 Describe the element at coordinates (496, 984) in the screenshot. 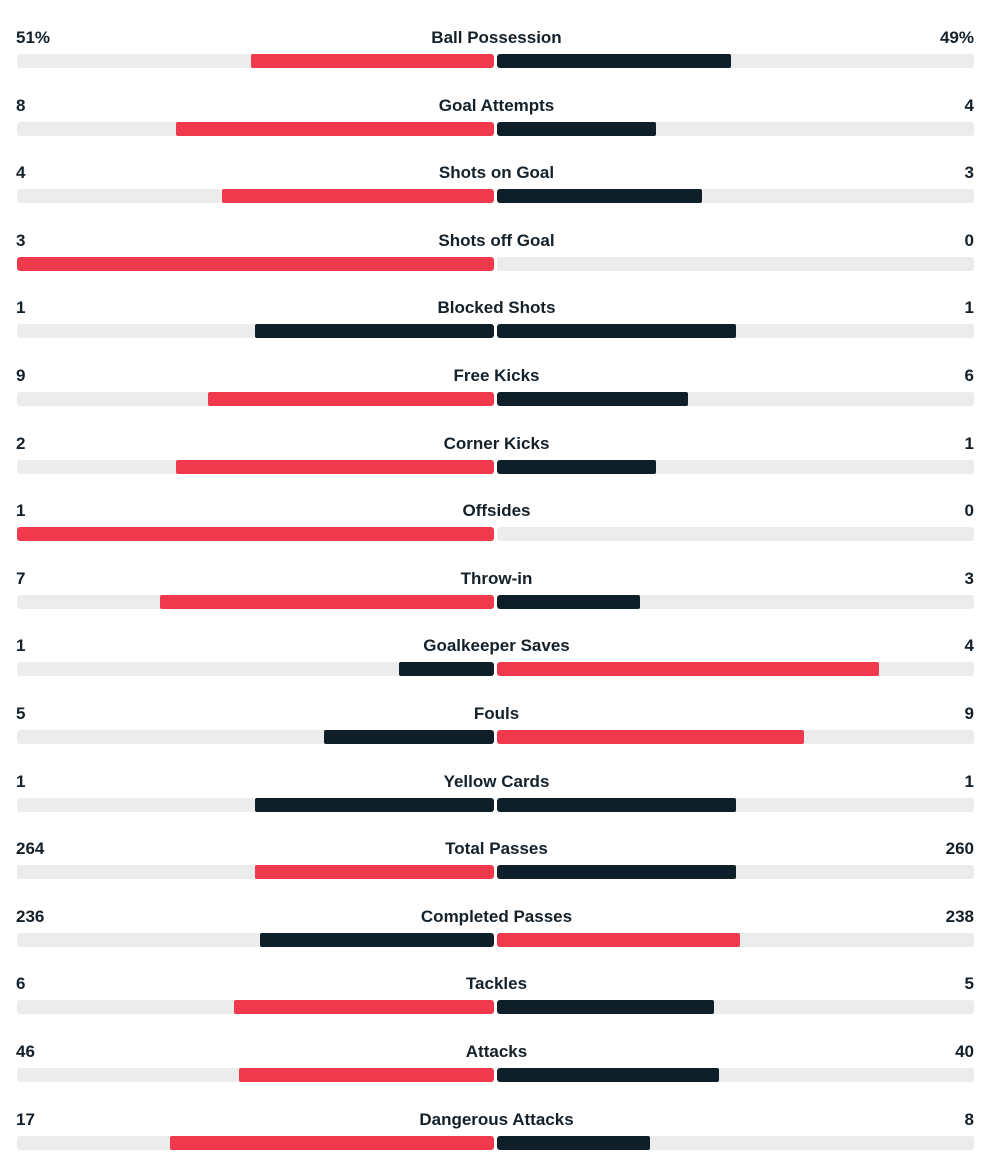

I see `stat-label: Tackles` at that location.